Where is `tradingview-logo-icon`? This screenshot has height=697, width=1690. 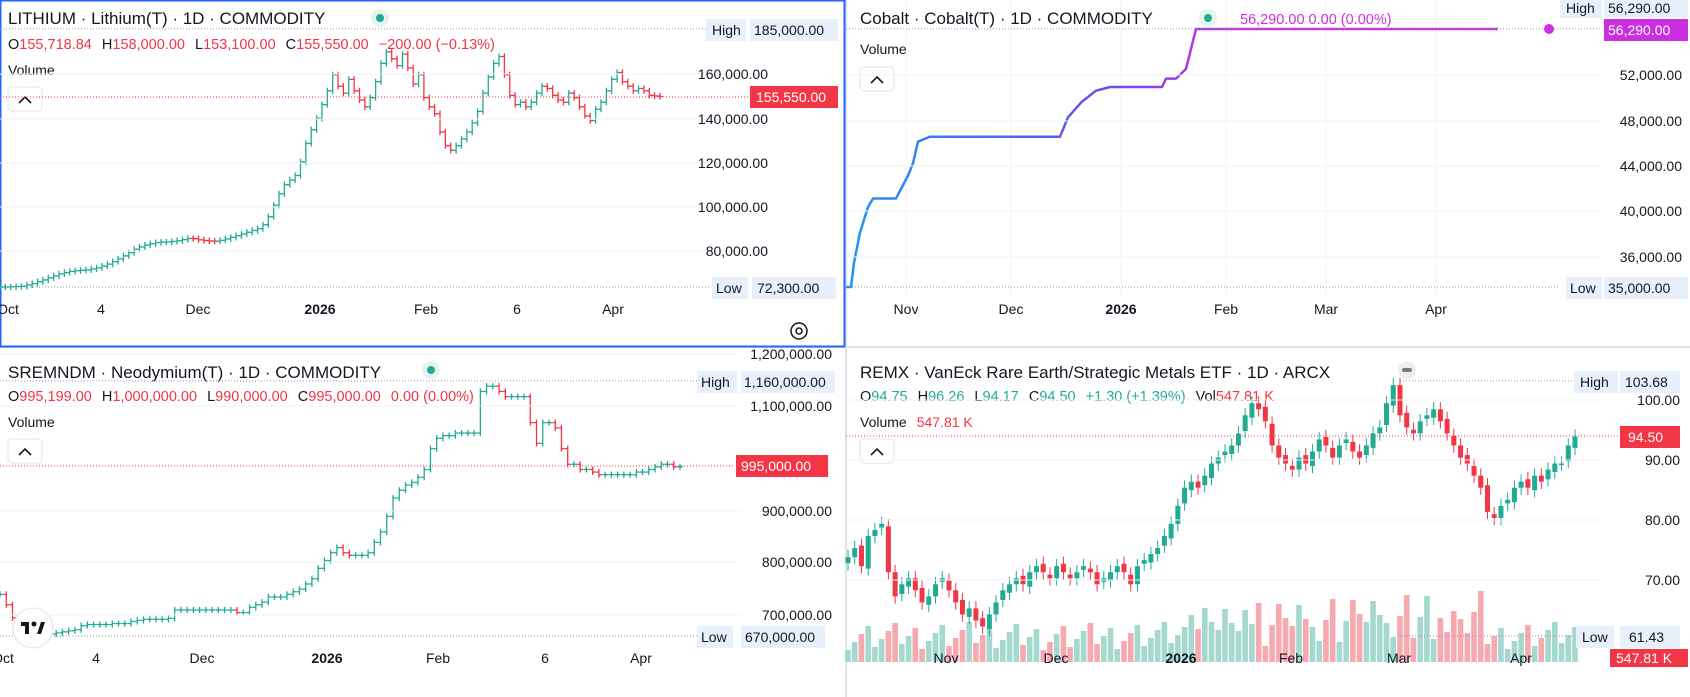 tradingview-logo-icon is located at coordinates (33, 628).